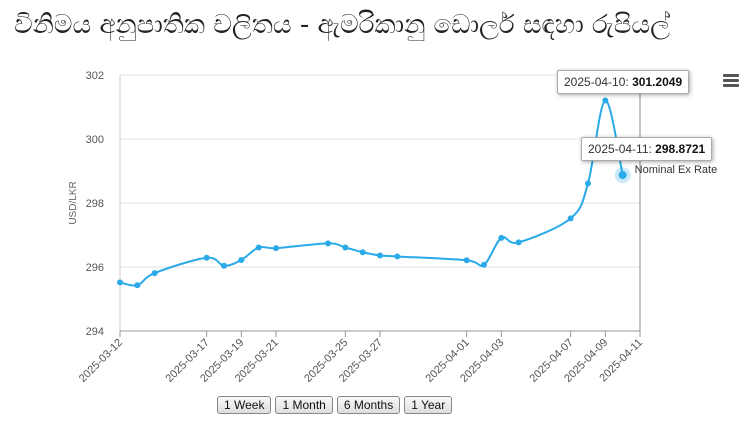 This screenshot has height=435, width=750. What do you see at coordinates (95, 268) in the screenshot?
I see `y-tick-label: 296` at bounding box center [95, 268].